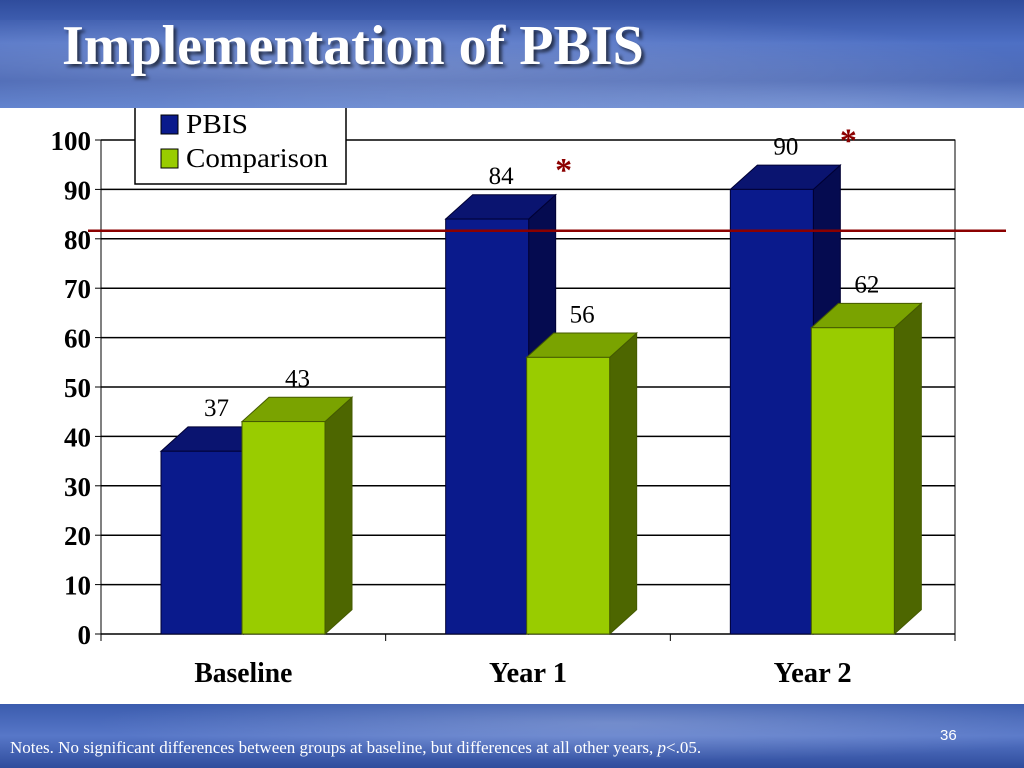  I want to click on y-tick-label: 50, so click(77, 388).